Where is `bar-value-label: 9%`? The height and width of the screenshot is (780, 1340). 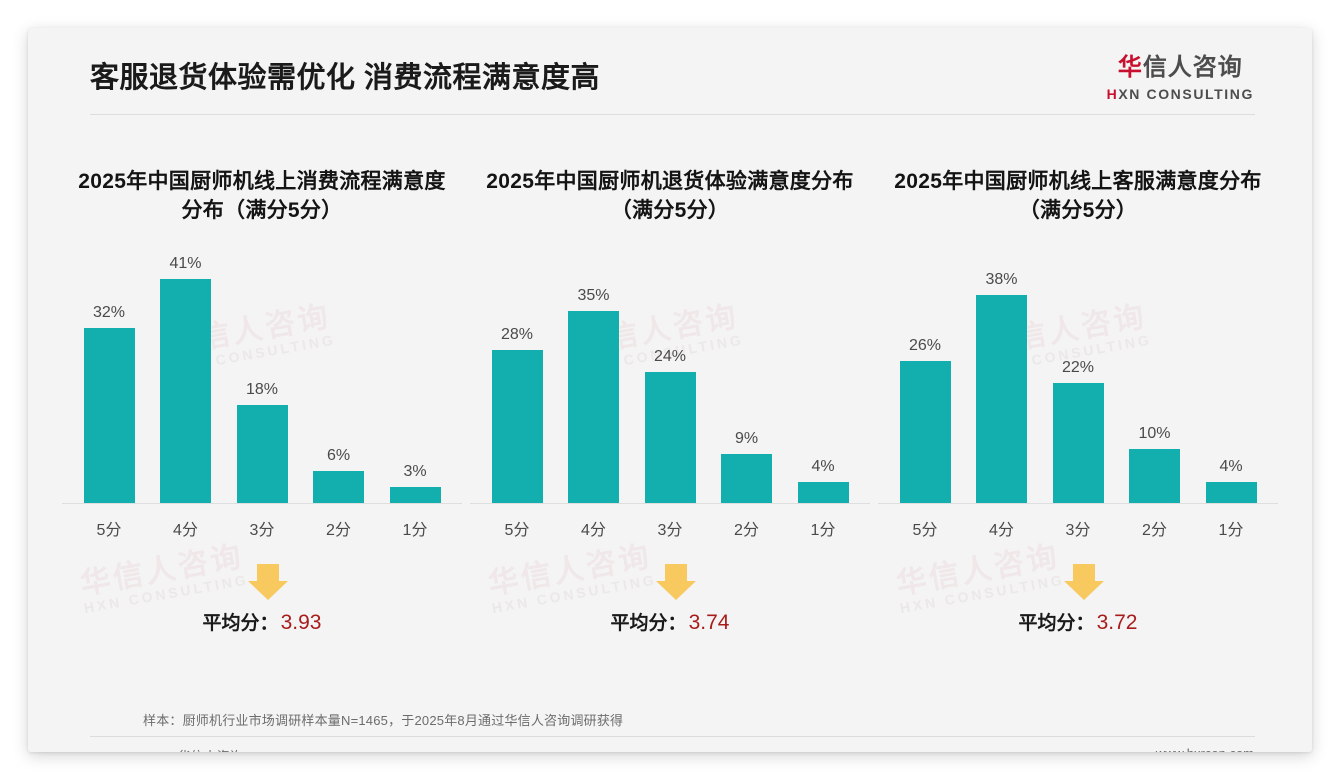 bar-value-label: 9% is located at coordinates (746, 439).